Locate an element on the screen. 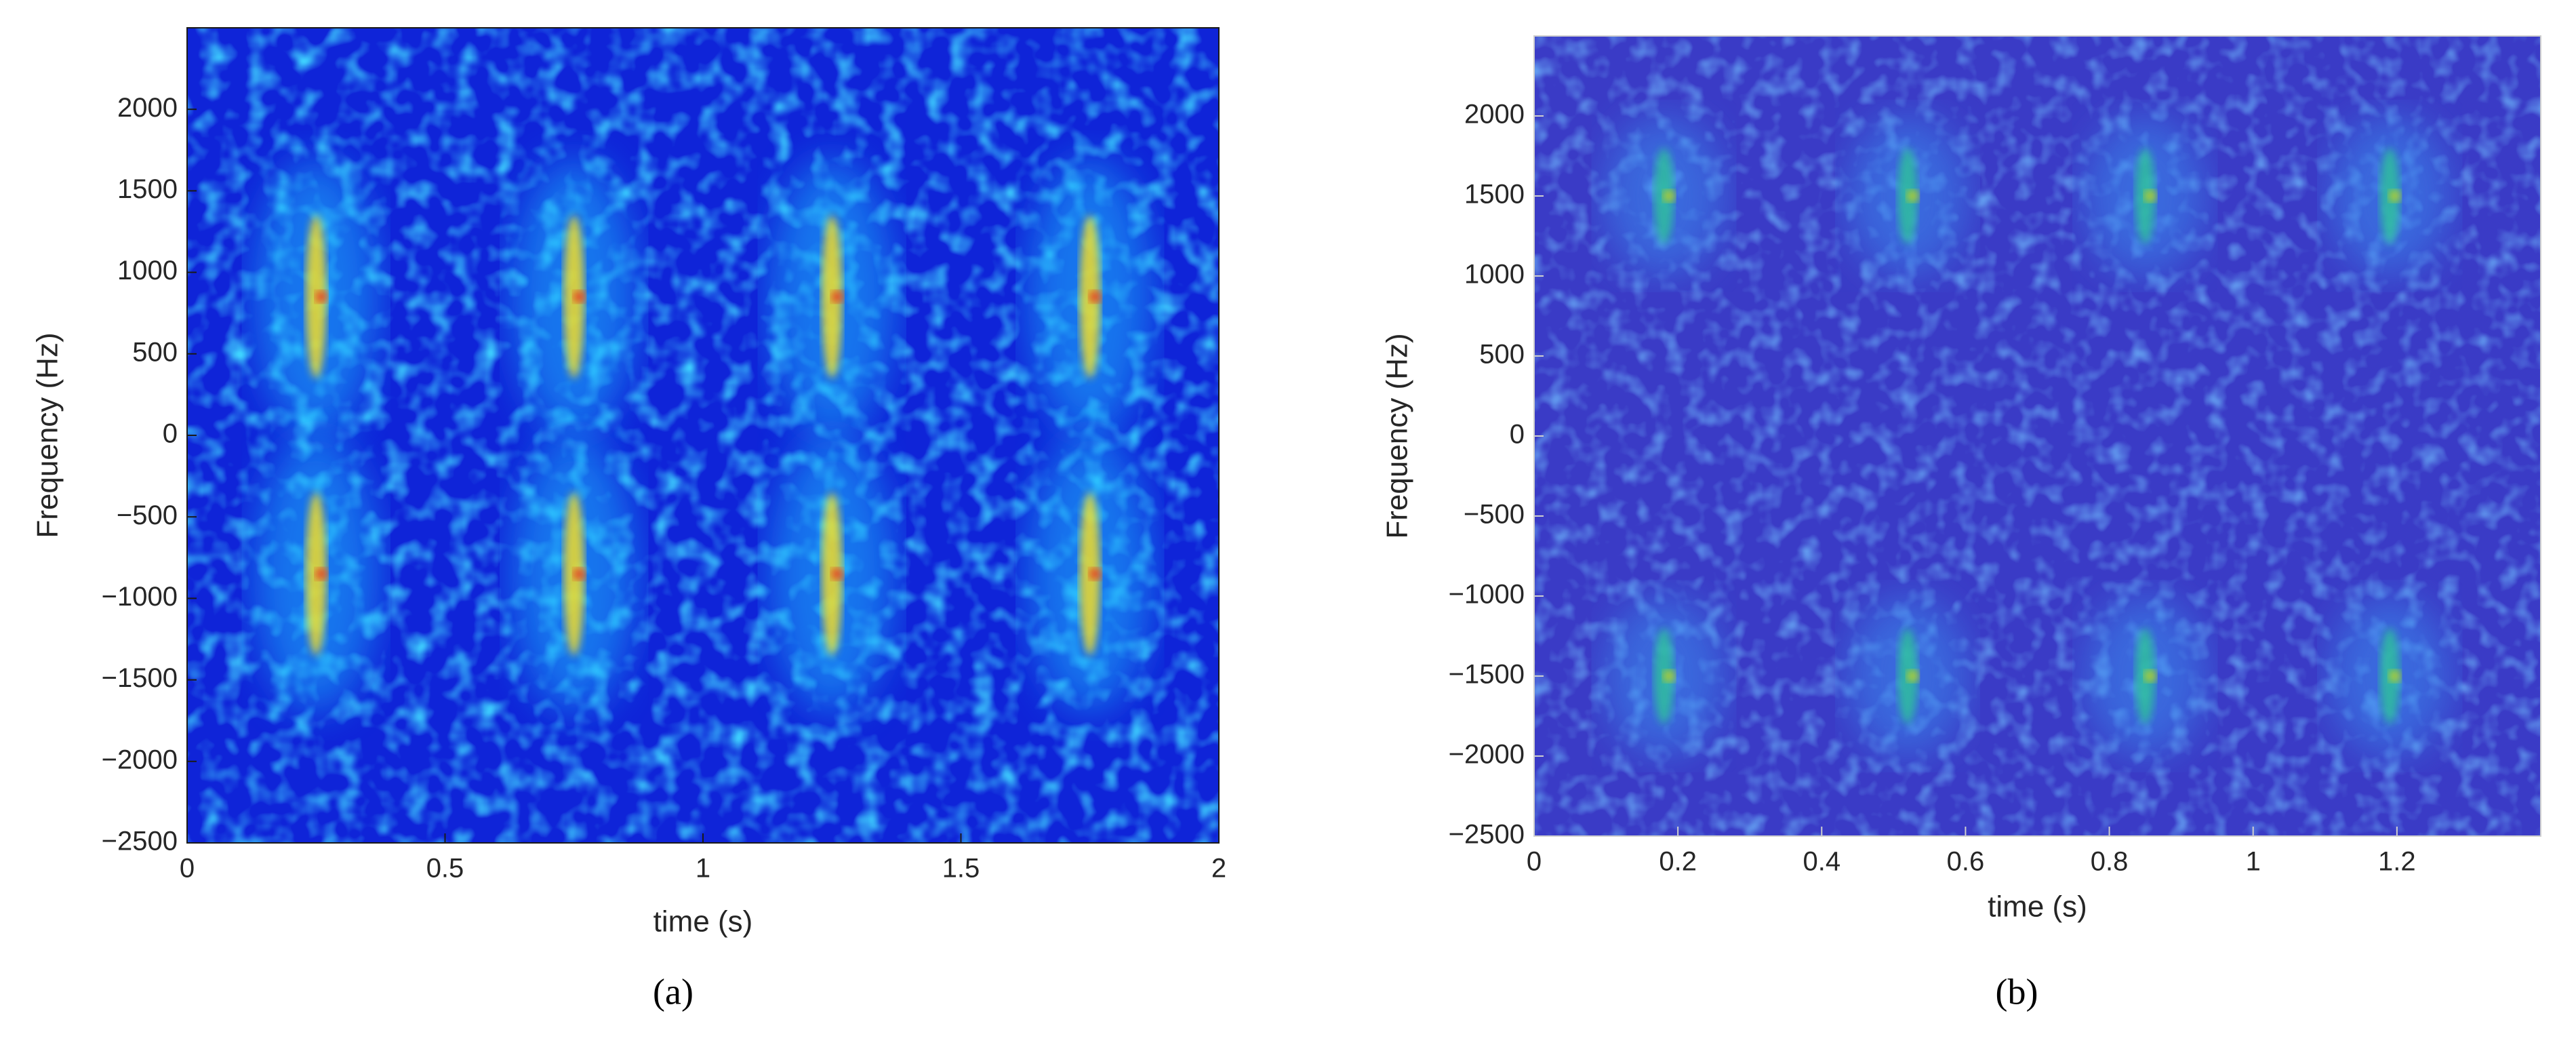  x-tick-label: 2 is located at coordinates (1218, 869).